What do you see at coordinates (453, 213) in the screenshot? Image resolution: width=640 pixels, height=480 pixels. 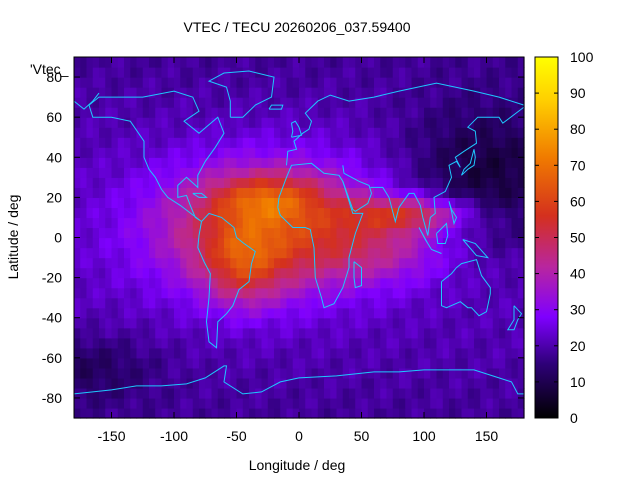 I see `coastline` at bounding box center [453, 213].